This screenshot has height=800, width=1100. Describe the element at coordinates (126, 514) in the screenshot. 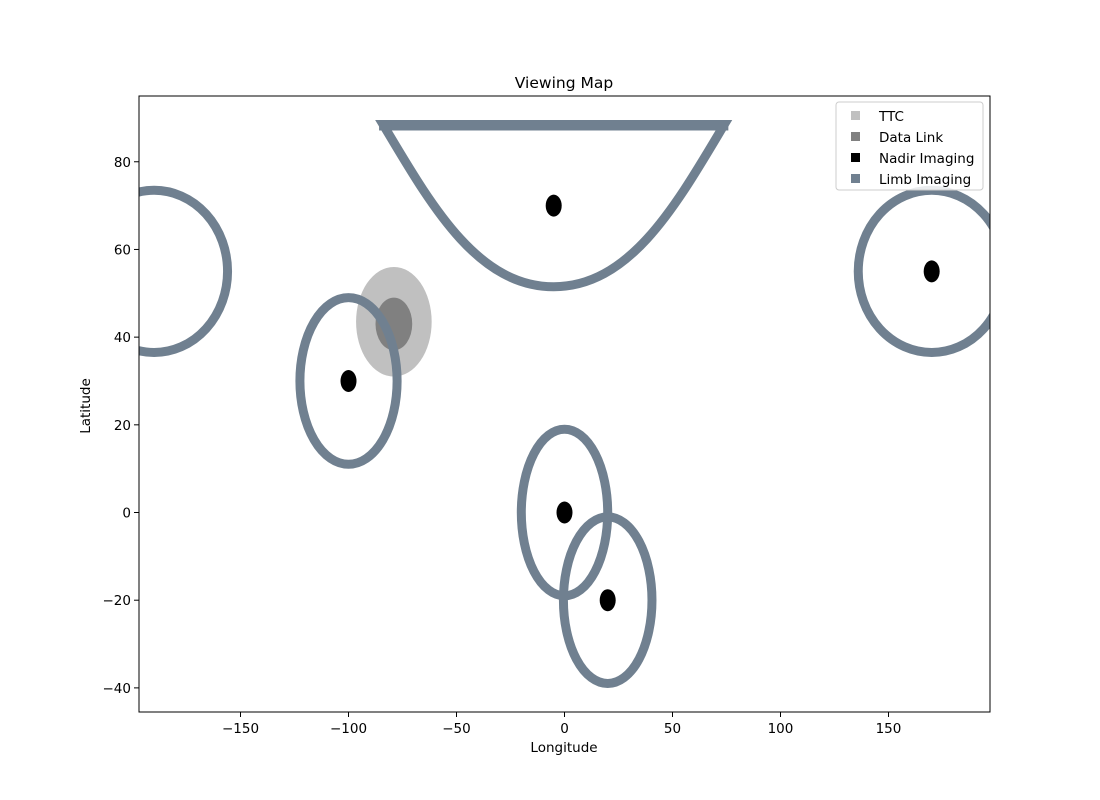

I see `y-tick-label: 0` at that location.